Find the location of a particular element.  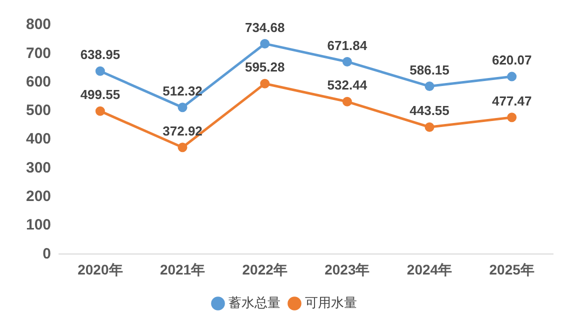

y-tick-label: 300 is located at coordinates (39, 167).